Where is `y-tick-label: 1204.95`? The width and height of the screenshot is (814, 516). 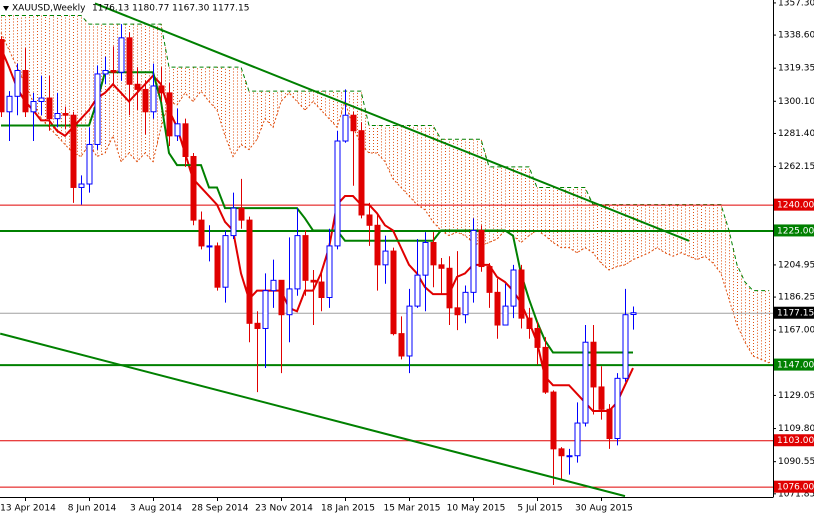 y-tick-label: 1204.95 is located at coordinates (796, 265).